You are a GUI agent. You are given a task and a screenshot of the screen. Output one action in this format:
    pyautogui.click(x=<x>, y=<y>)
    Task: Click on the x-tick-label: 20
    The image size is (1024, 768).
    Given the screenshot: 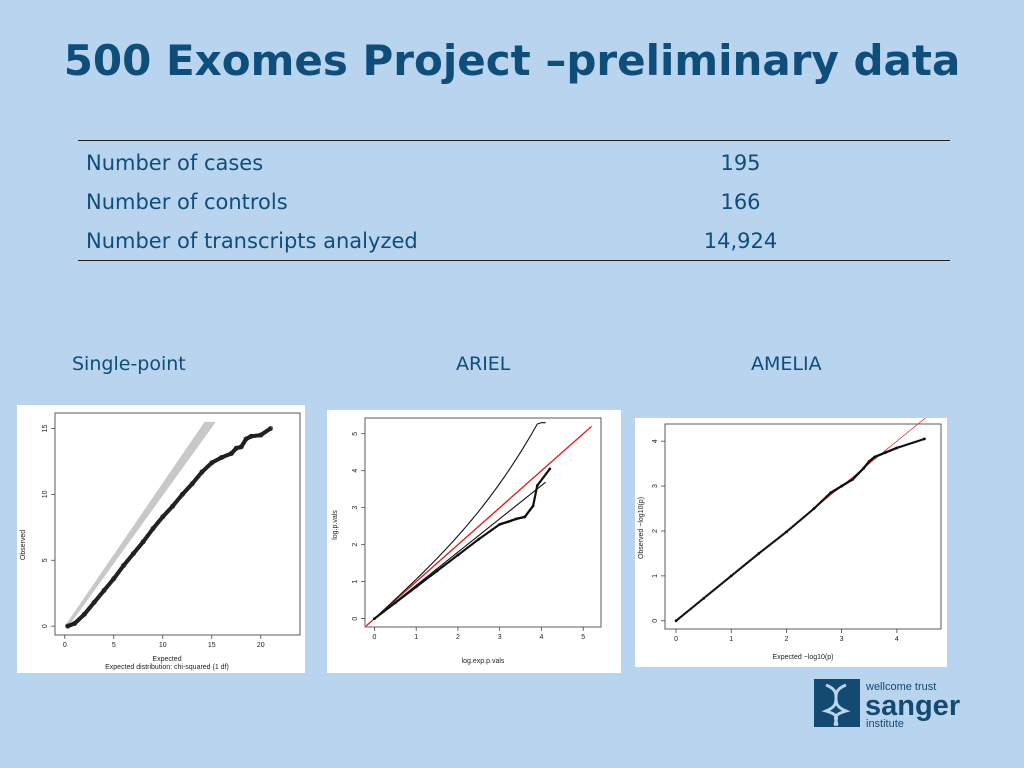 What is the action you would take?
    pyautogui.click(x=261, y=645)
    